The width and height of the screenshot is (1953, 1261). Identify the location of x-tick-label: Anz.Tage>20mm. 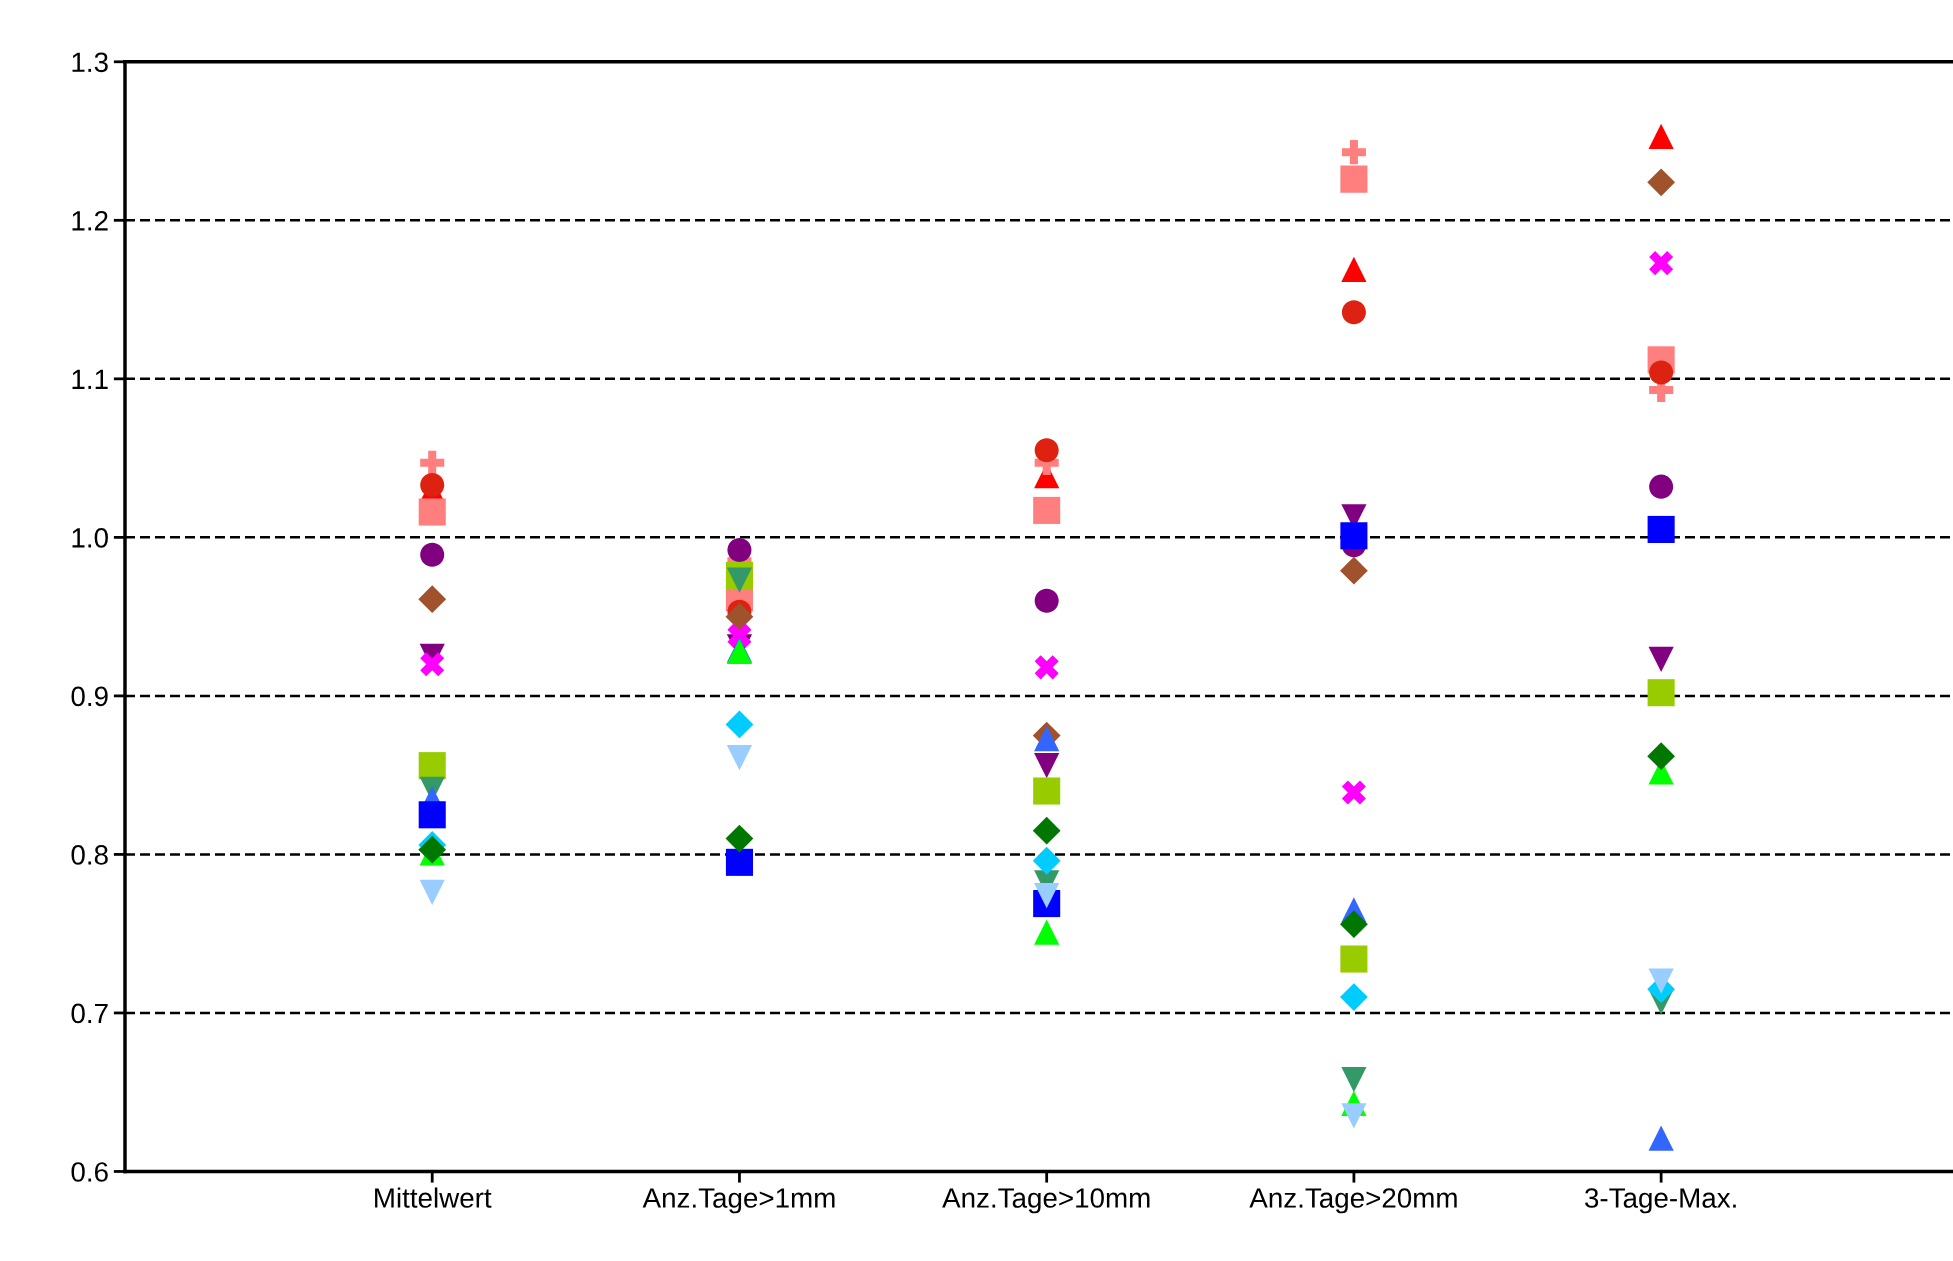
(1353, 1201).